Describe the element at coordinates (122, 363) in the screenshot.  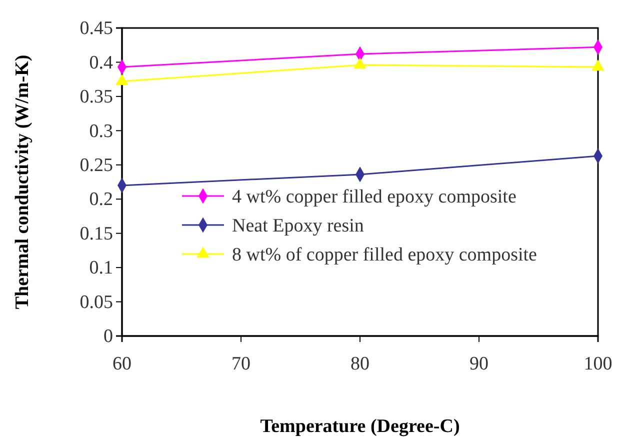
I see `x-tick-label: 60` at that location.